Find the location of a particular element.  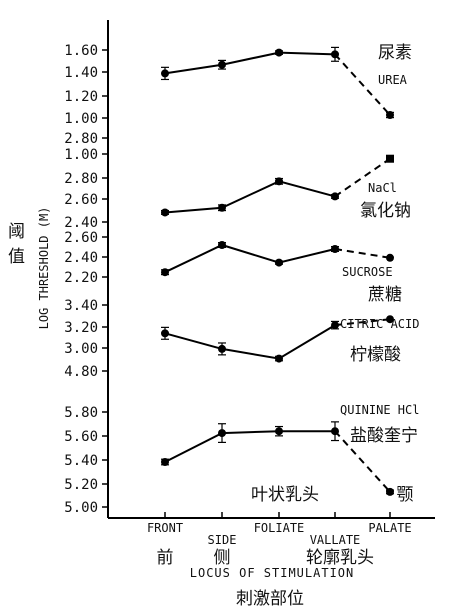

series-name: QUININE HCl is located at coordinates (379, 410).